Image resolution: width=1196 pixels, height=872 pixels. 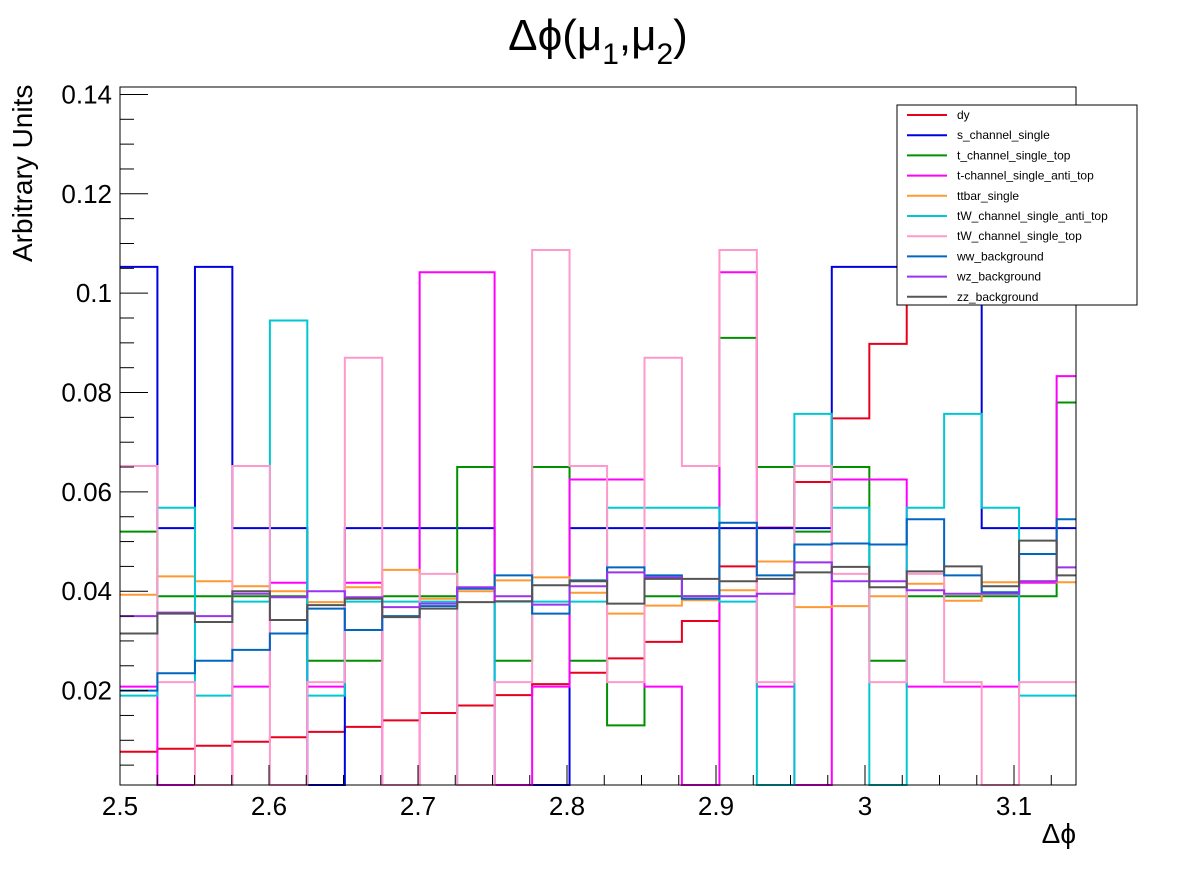 I want to click on legend-label: dy, so click(x=963, y=115).